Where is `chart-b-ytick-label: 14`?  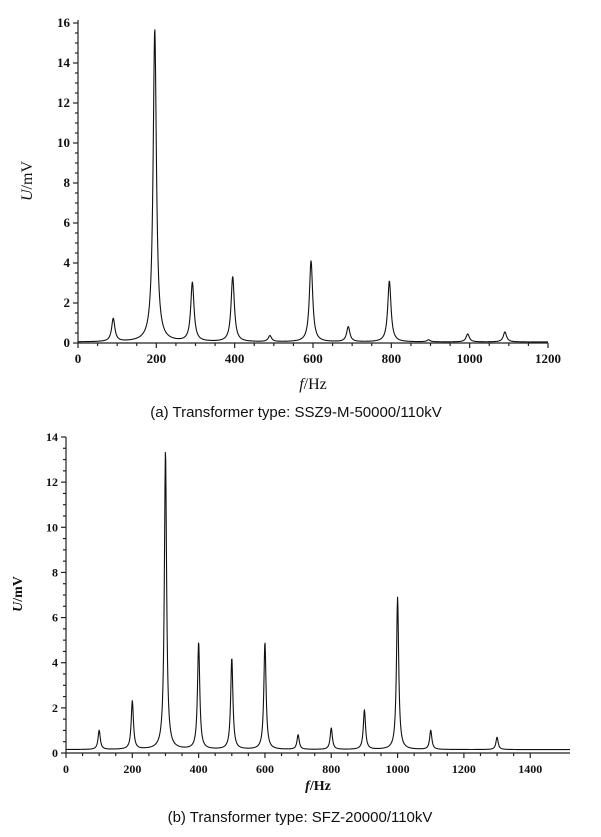
chart-b-ytick-label: 14 is located at coordinates (52, 437).